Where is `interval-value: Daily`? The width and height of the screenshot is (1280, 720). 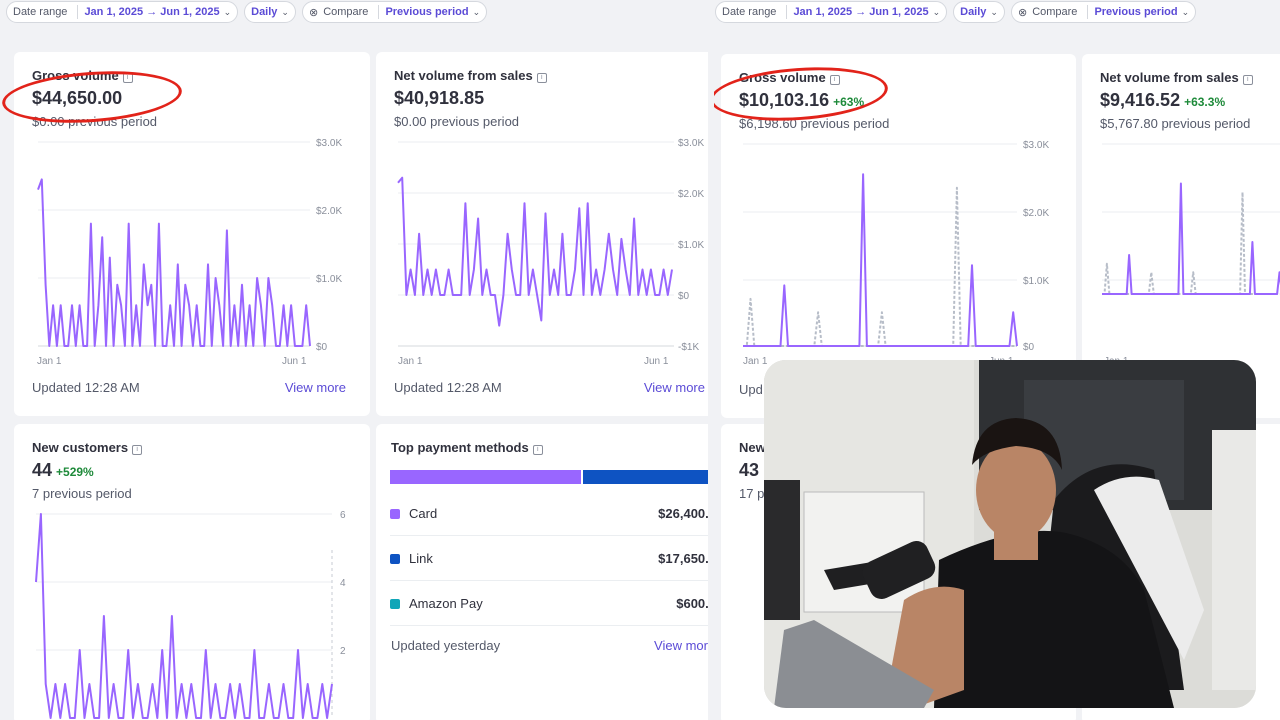
interval-value: Daily is located at coordinates (264, 12).